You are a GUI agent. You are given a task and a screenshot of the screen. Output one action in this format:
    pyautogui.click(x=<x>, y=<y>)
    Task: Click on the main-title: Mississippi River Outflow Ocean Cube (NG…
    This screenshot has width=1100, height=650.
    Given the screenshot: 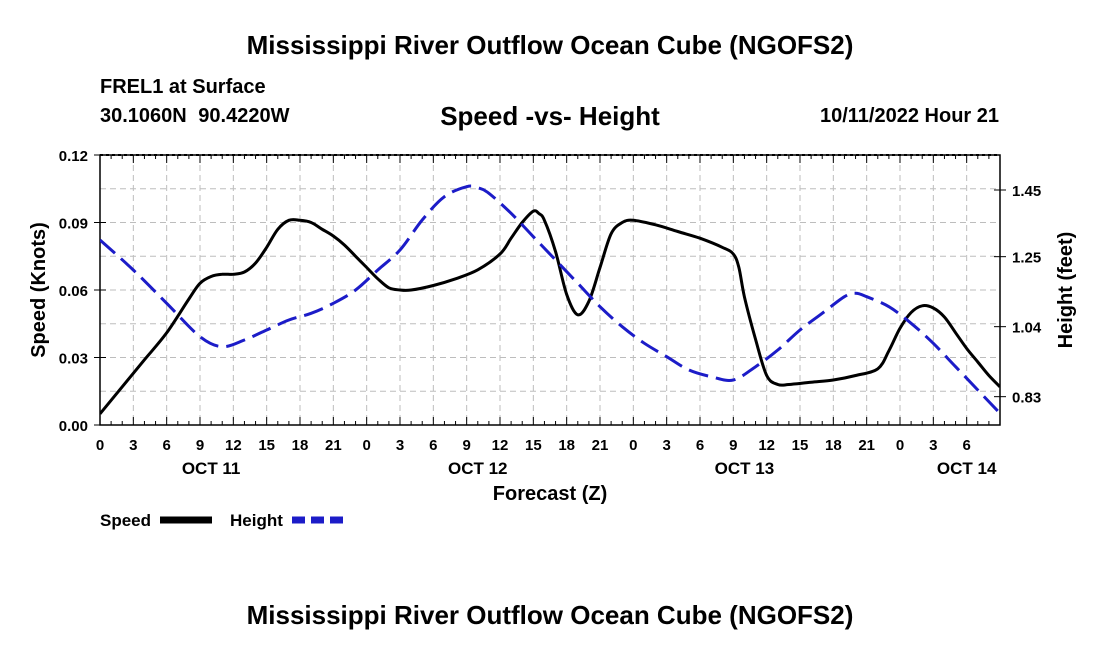 What is the action you would take?
    pyautogui.click(x=550, y=45)
    